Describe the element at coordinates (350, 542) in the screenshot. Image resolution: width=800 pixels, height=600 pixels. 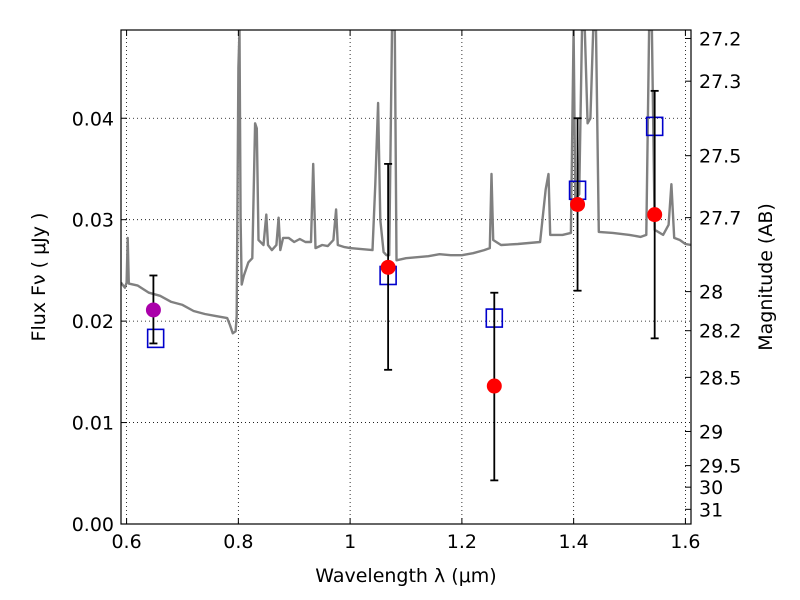
I see `x-tick-label: 1` at that location.